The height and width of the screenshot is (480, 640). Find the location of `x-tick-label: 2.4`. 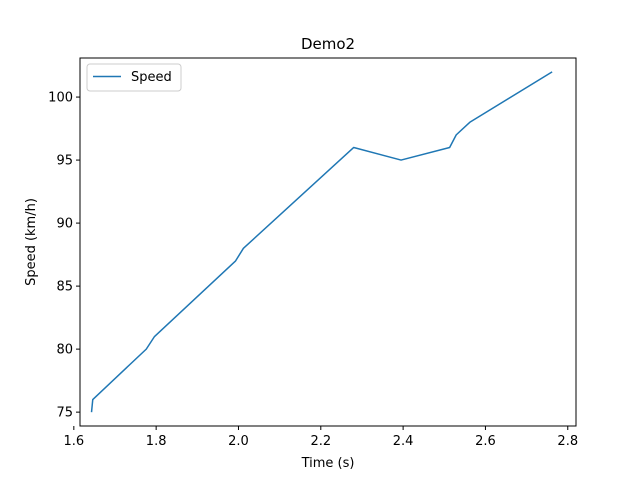

x-tick-label: 2.4 is located at coordinates (403, 441).